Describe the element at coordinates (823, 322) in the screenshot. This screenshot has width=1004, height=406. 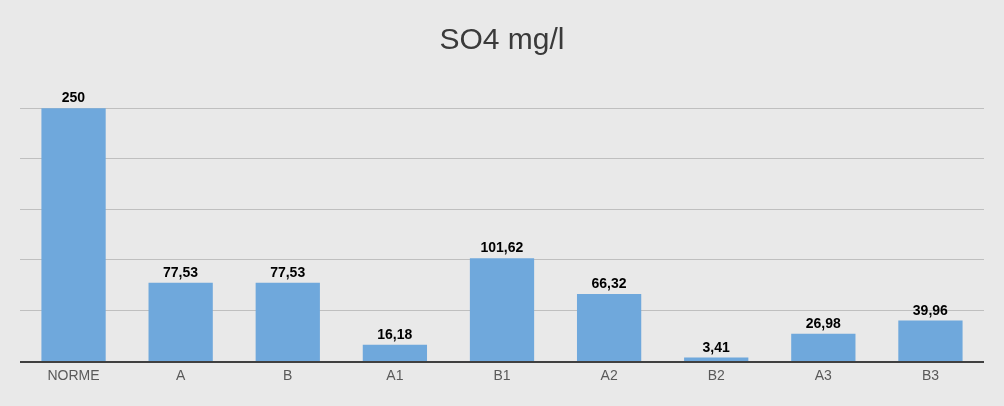
I see `data-label: 26,98` at that location.